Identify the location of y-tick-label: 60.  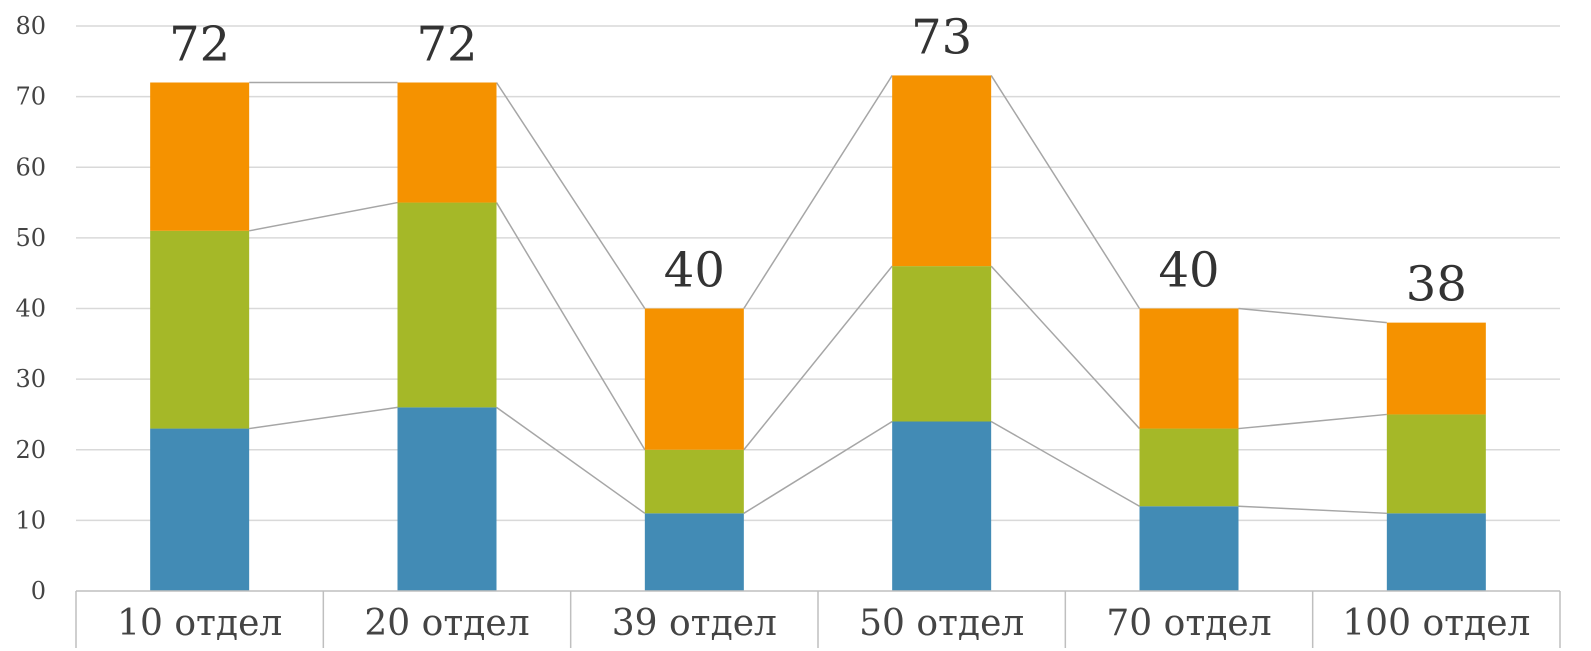
(30, 167).